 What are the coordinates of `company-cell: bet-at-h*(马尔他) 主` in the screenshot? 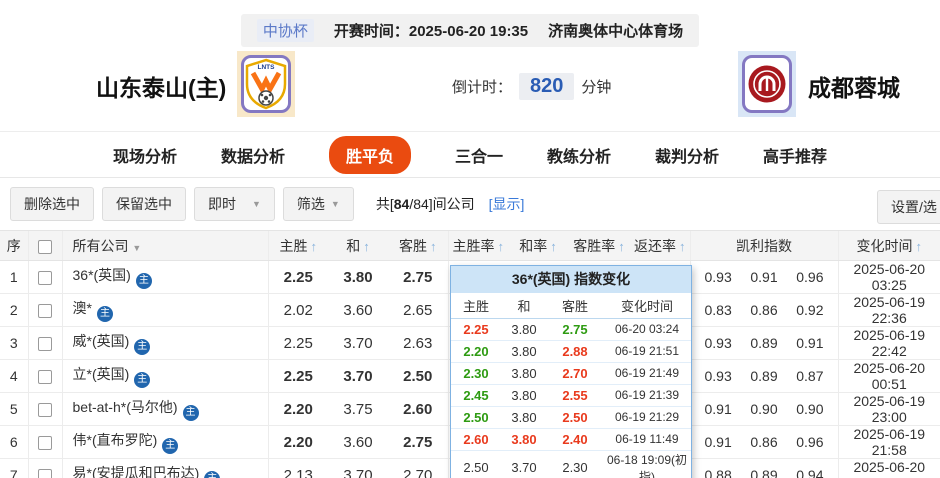 It's located at (164, 409).